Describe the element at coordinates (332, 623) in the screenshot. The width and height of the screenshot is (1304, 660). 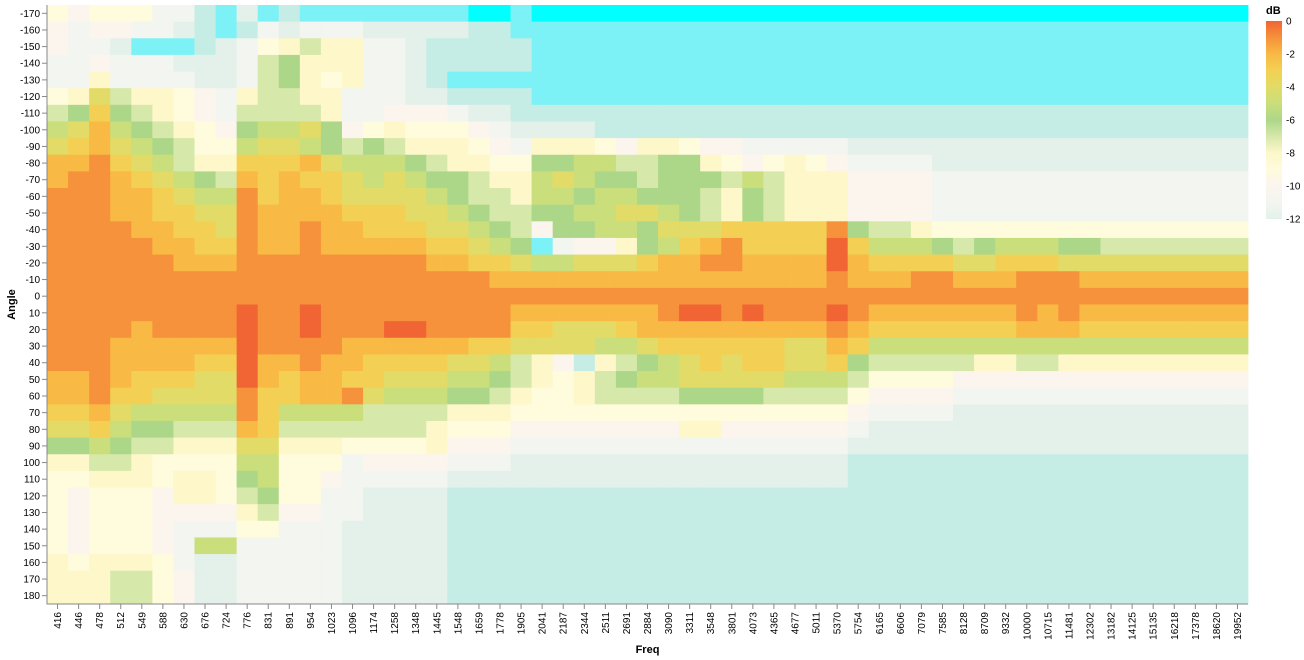
I see `x-tick-label: 1023` at that location.